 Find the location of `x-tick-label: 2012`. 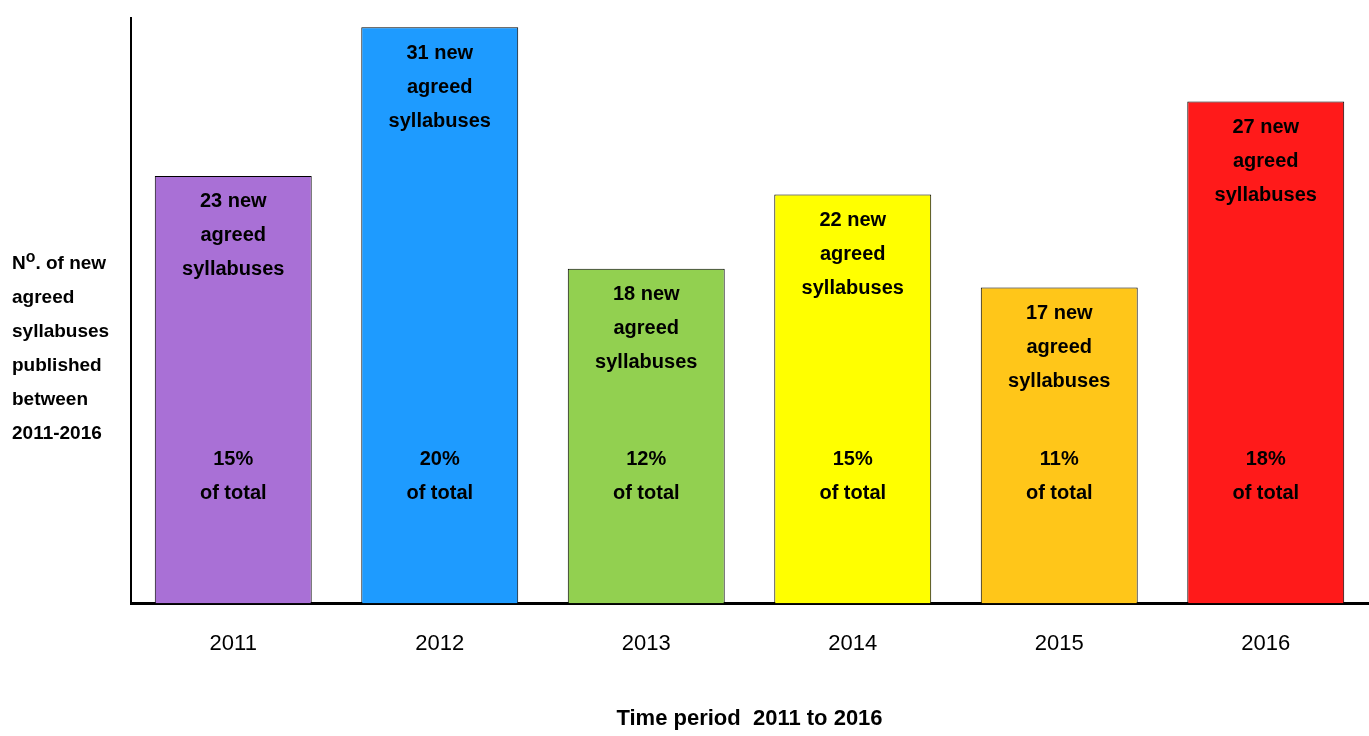

x-tick-label: 2012 is located at coordinates (440, 643).